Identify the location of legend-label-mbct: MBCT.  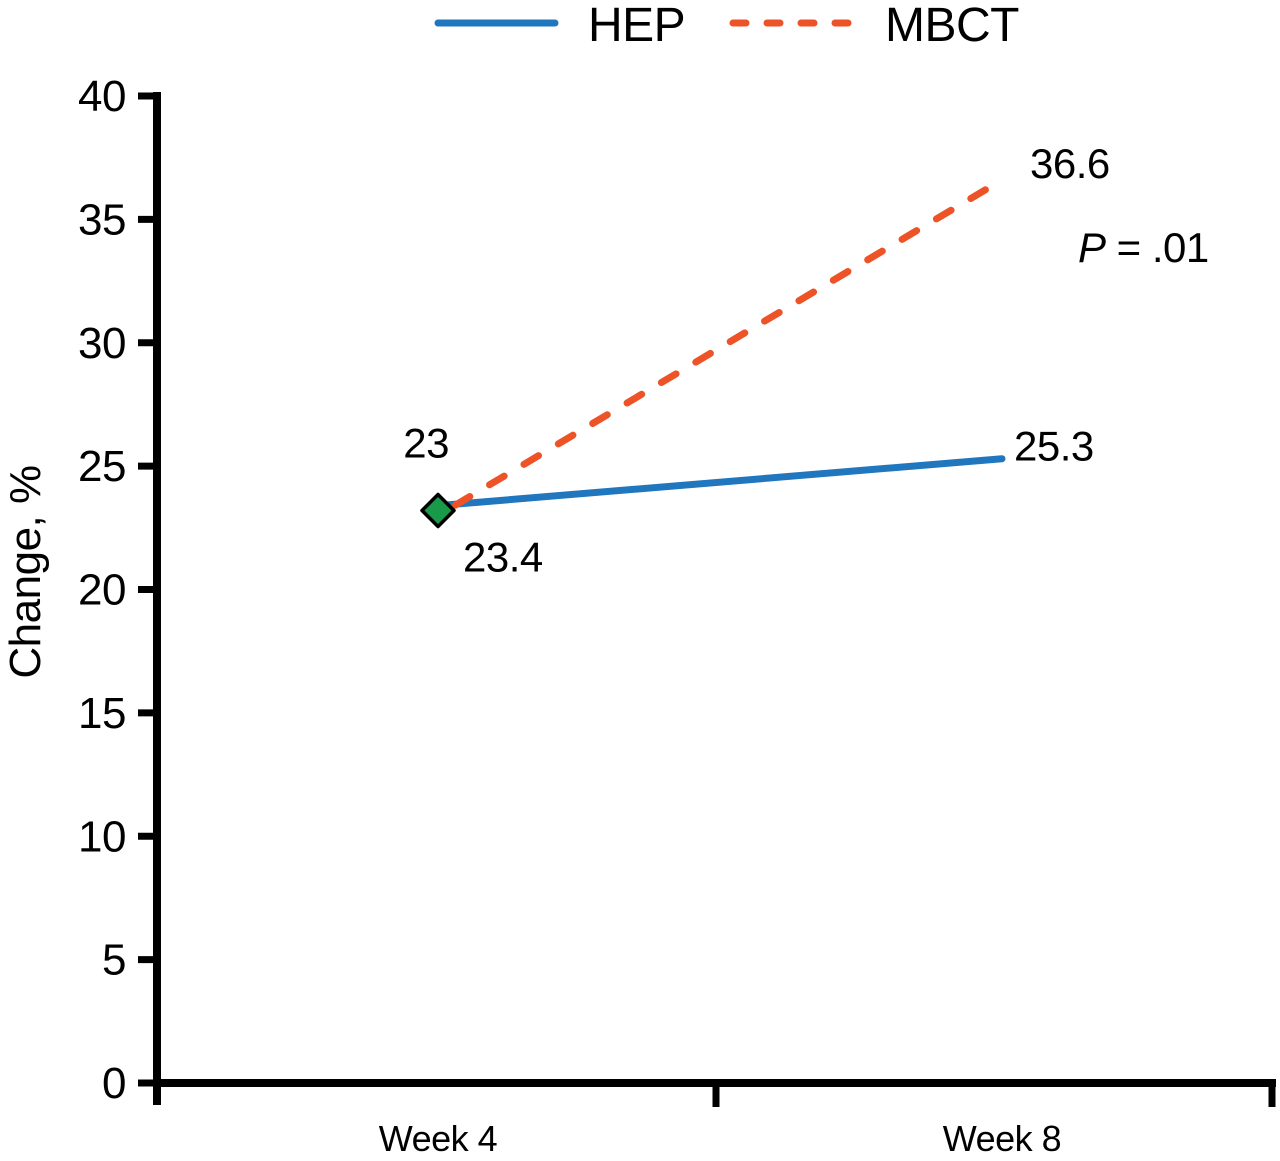
(952, 26).